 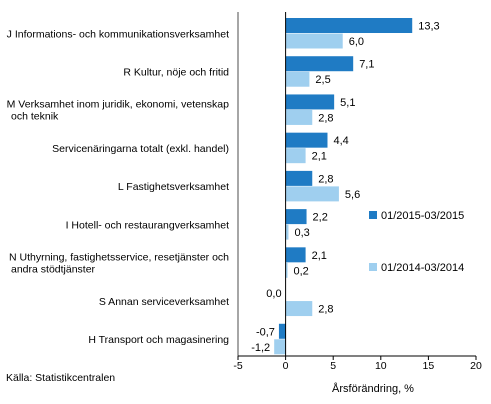 I want to click on data-label: 0,3, so click(x=301, y=233).